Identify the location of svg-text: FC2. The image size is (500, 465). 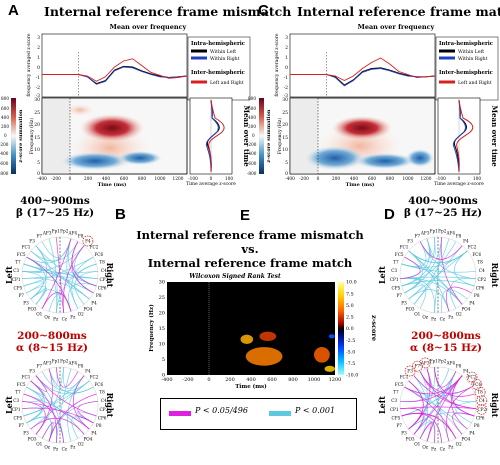
(472, 247).